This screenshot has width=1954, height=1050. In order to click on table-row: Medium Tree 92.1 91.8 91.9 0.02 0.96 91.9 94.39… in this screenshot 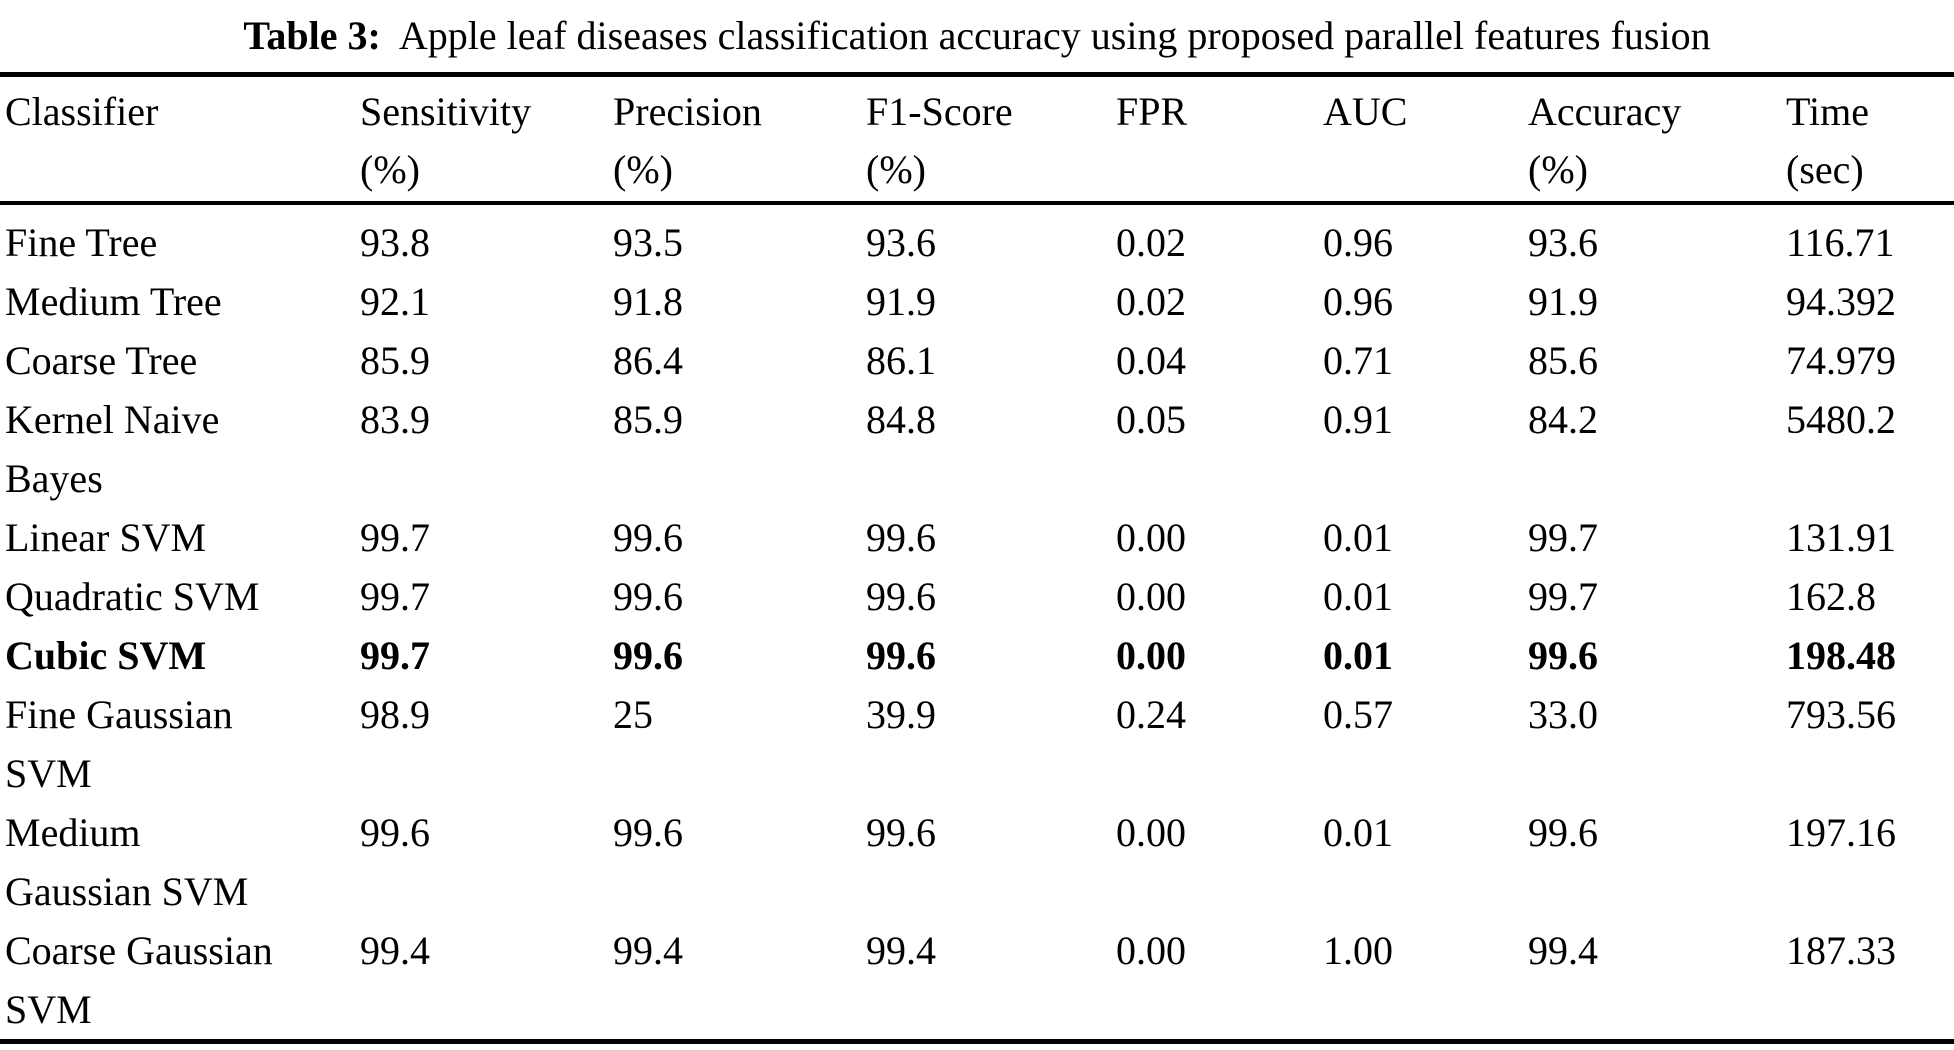, I will do `click(977, 301)`.